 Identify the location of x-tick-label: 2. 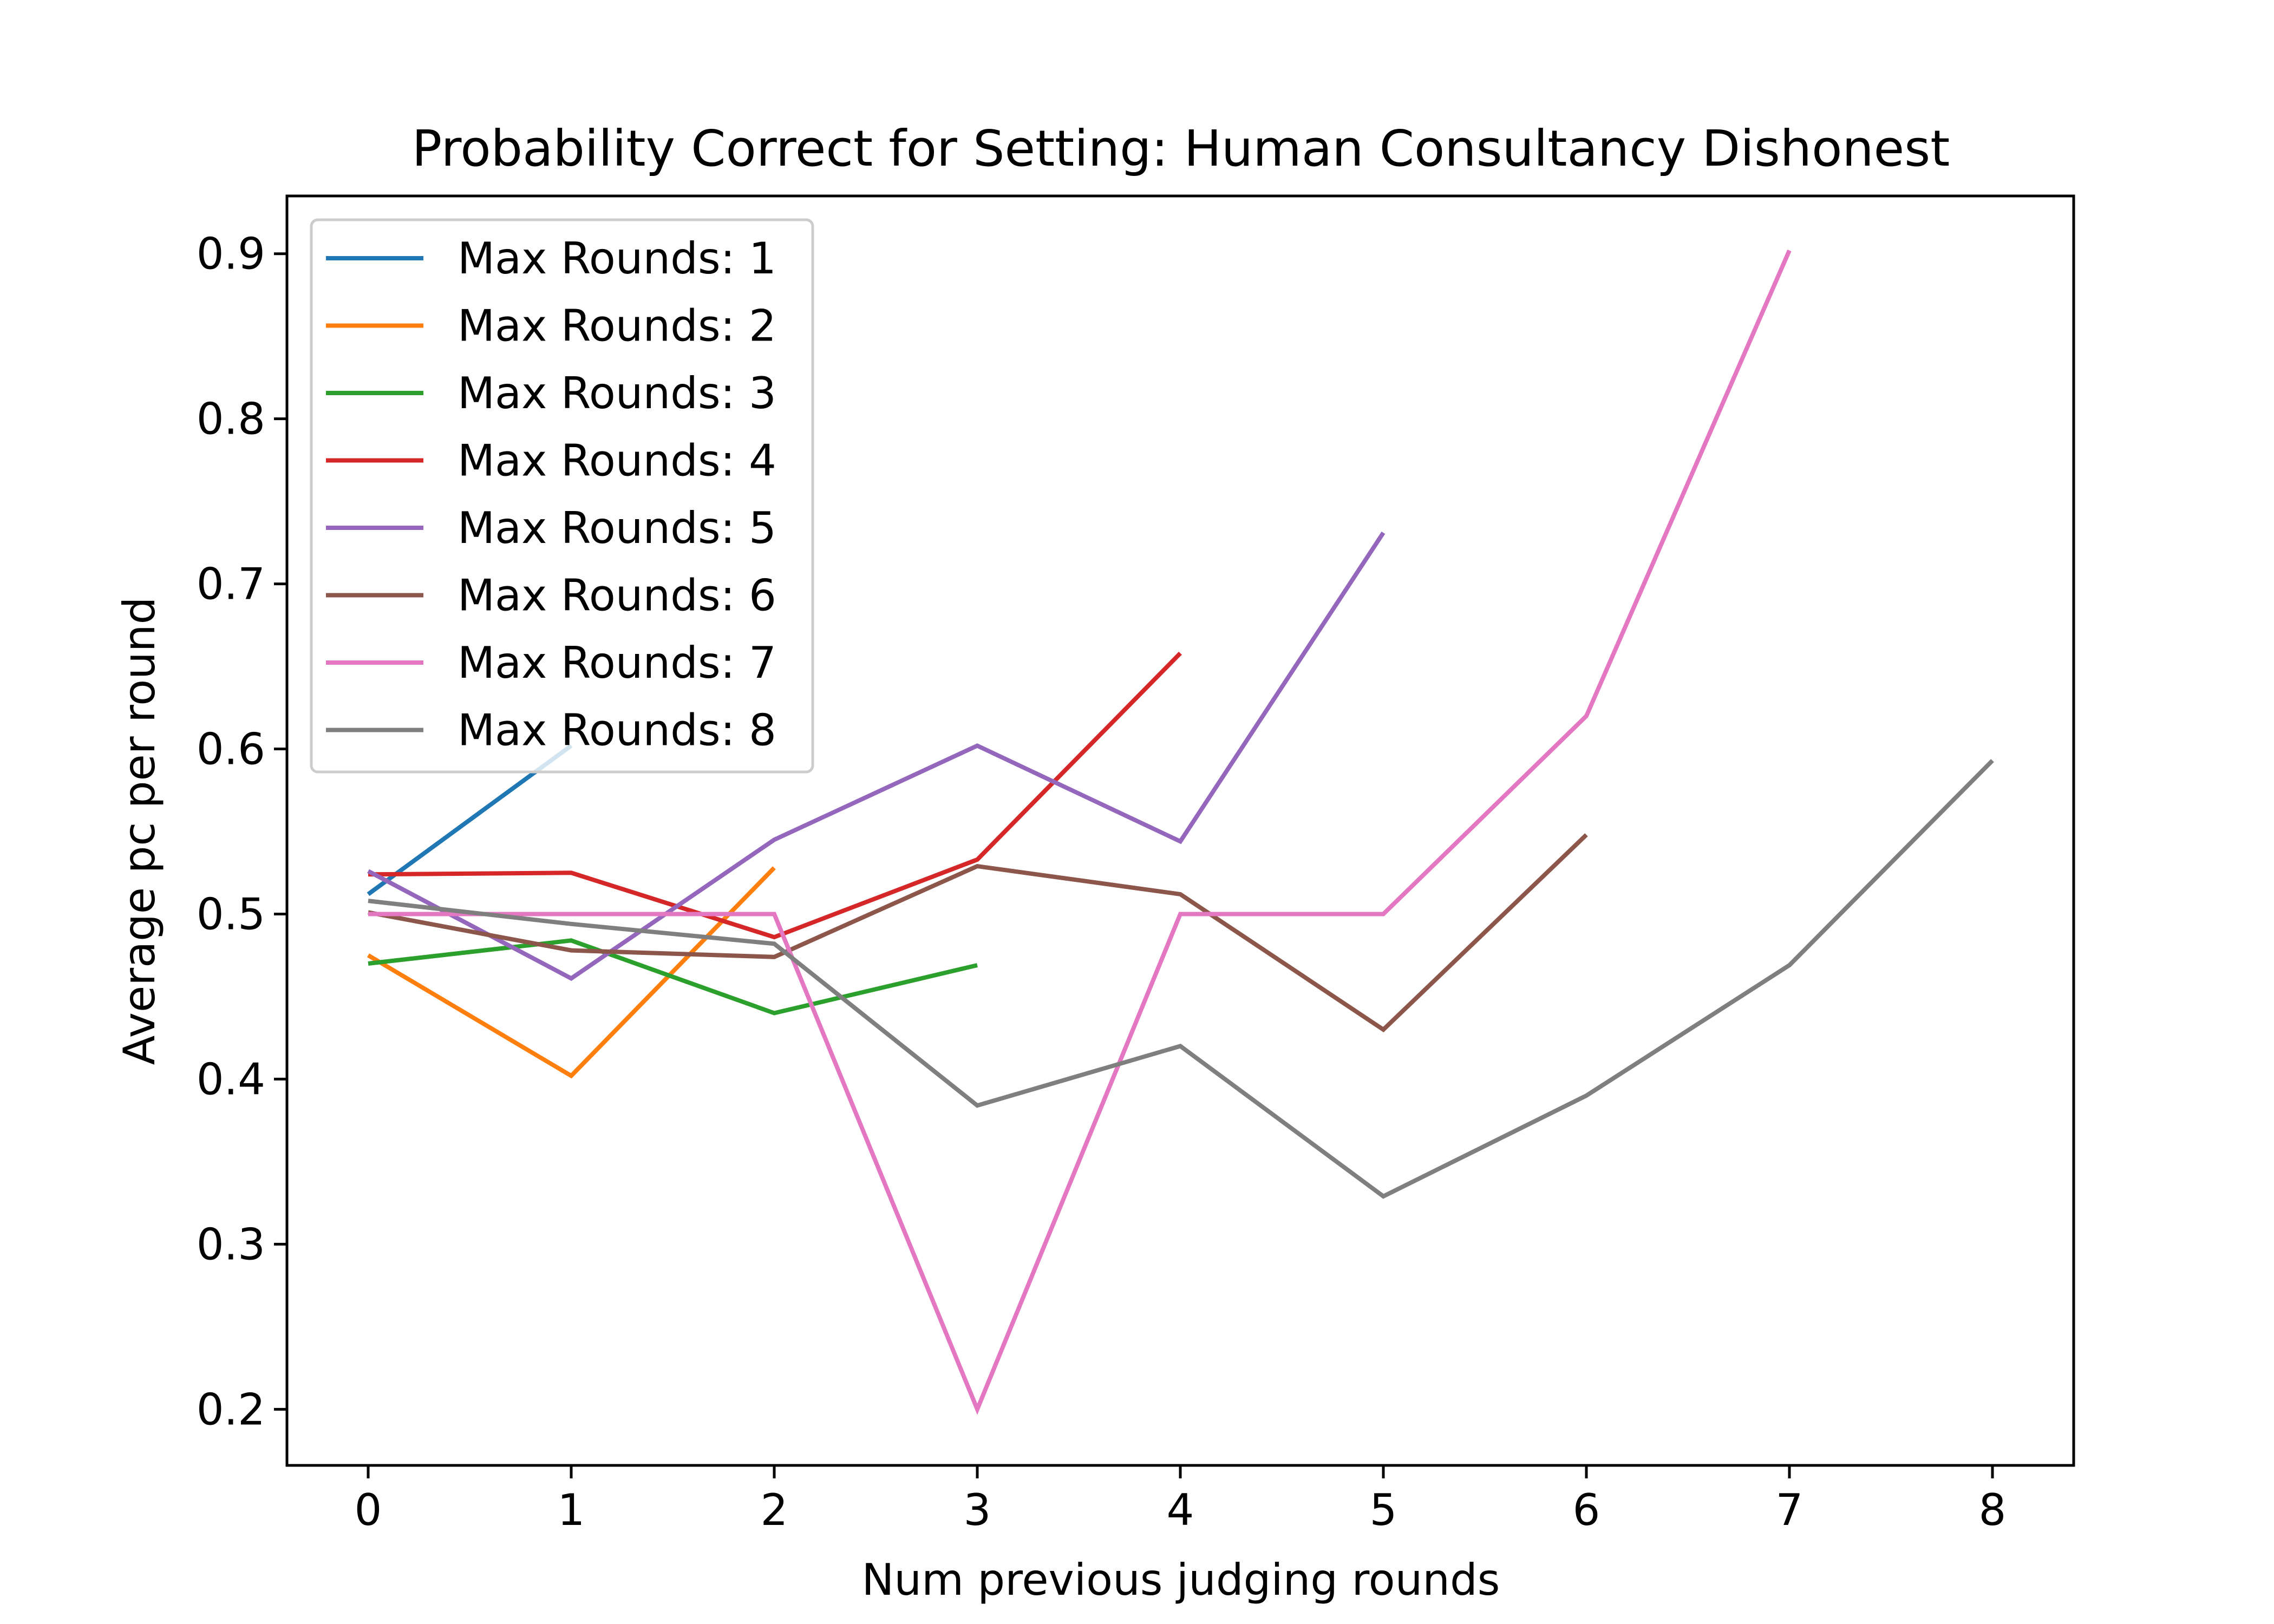
(775, 1510).